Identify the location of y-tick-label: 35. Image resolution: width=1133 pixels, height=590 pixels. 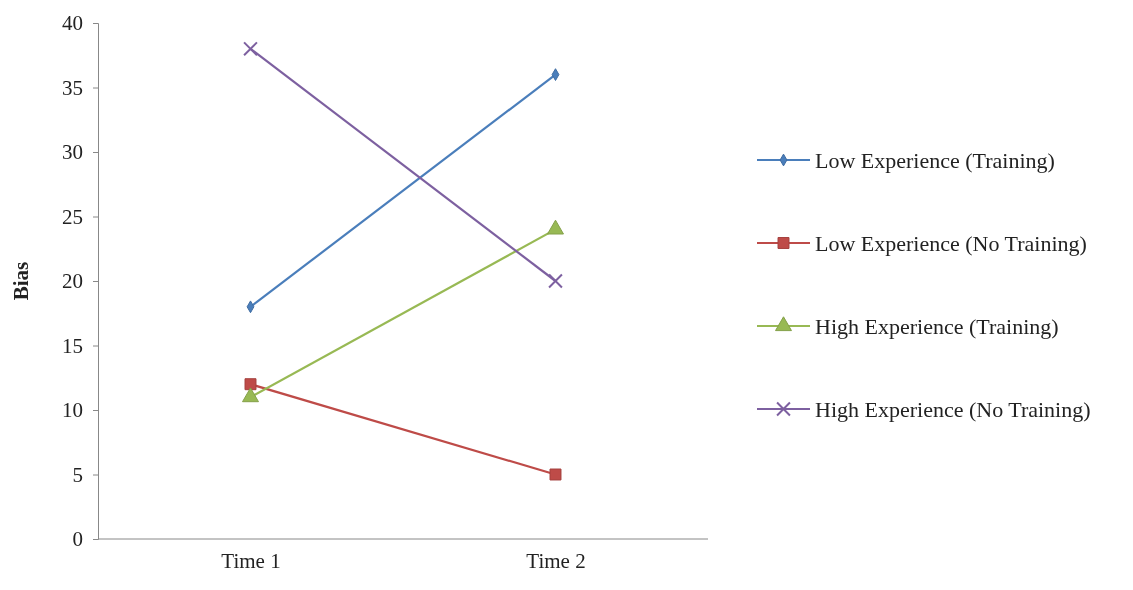
(72, 87).